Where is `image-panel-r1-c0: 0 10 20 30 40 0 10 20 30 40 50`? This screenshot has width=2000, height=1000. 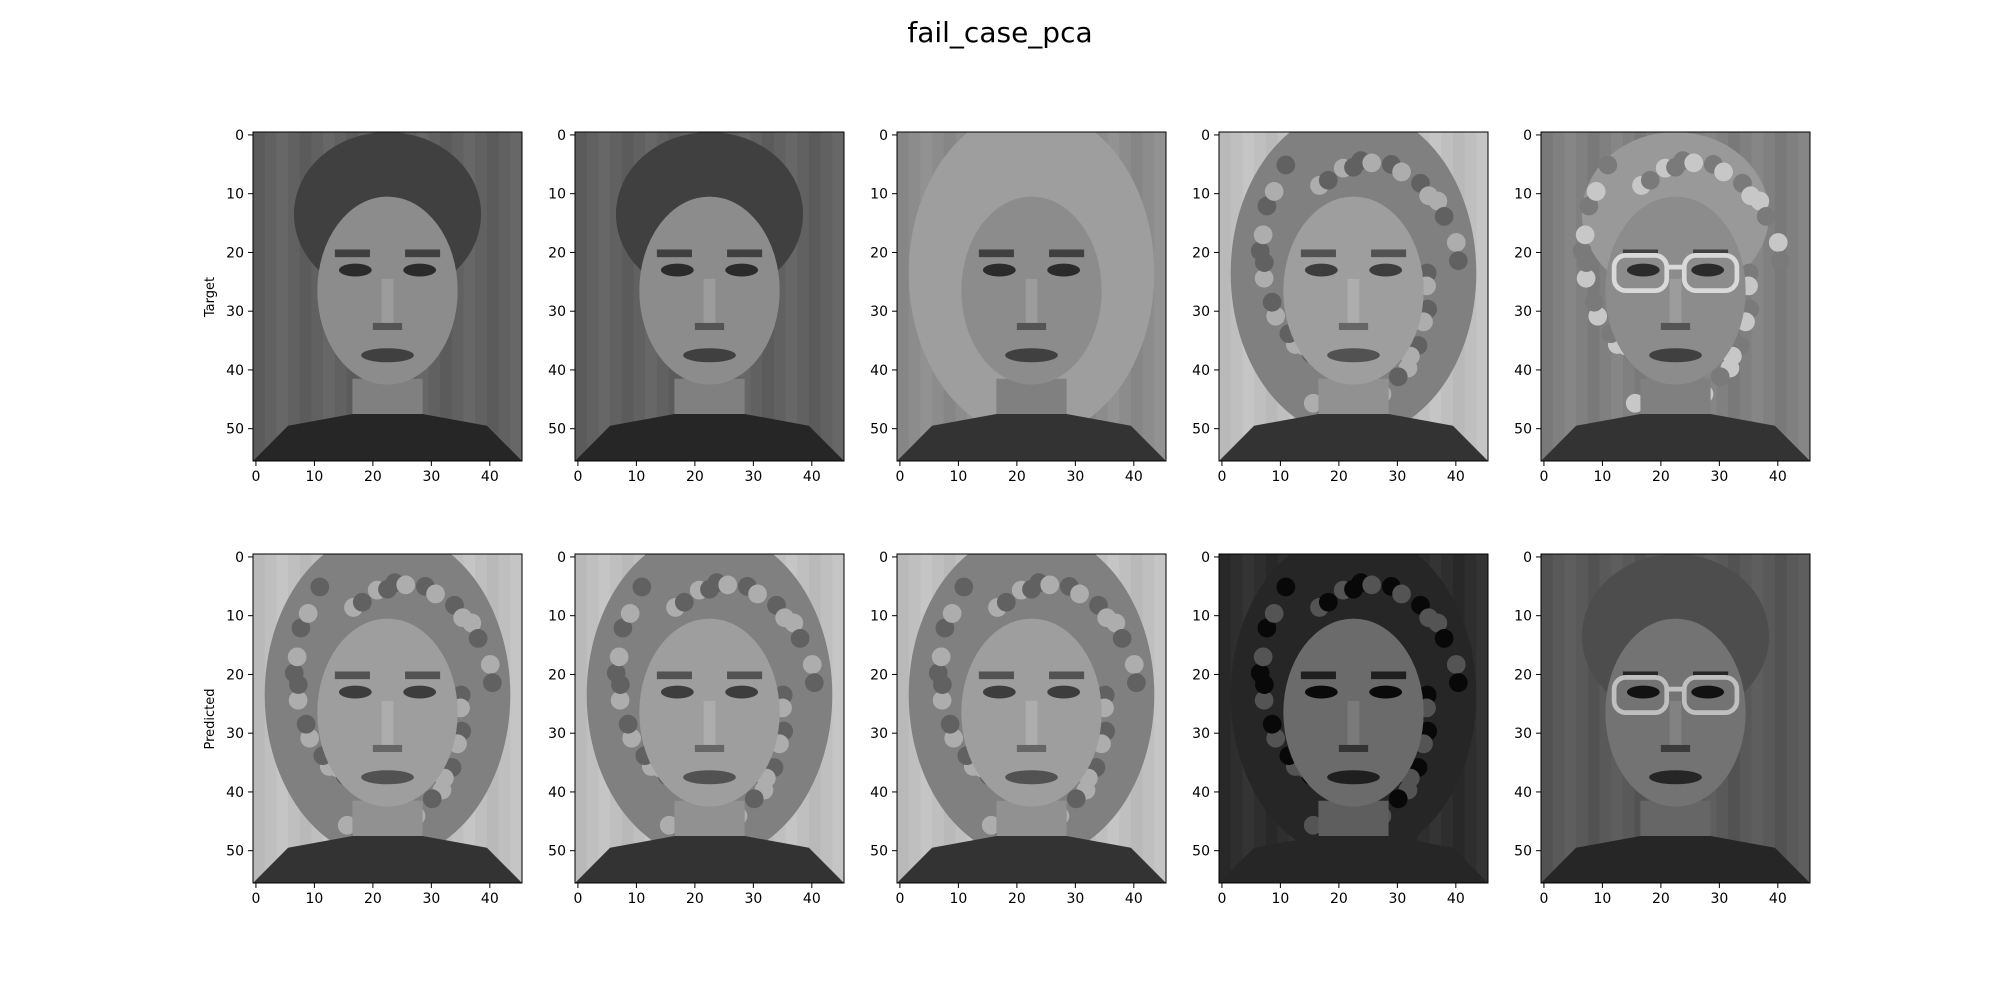
image-panel-r1-c0: 0 10 20 30 40 0 10 20 30 40 50 is located at coordinates (374, 728).